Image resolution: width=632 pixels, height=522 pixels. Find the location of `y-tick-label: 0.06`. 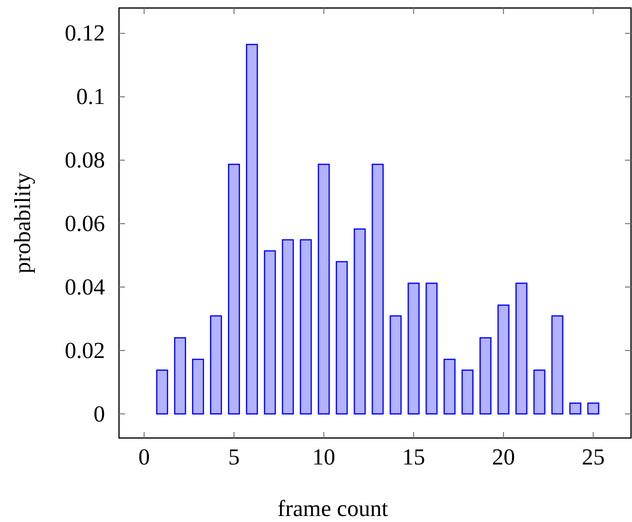

y-tick-label: 0.06 is located at coordinates (84, 223).